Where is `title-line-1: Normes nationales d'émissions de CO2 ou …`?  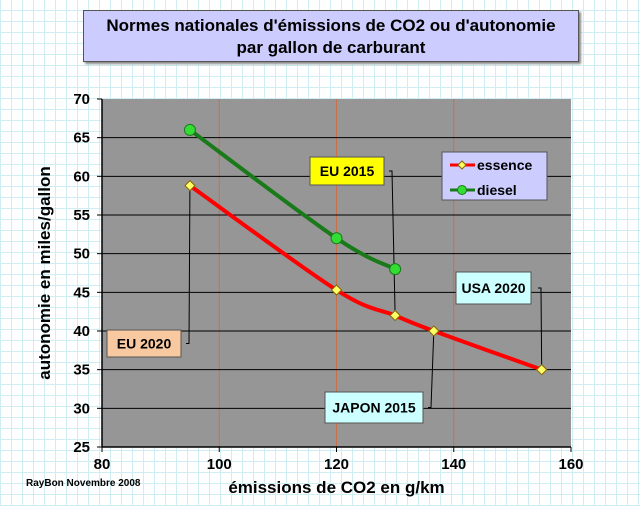 title-line-1: Normes nationales d'émissions de CO2 ou … is located at coordinates (331, 25).